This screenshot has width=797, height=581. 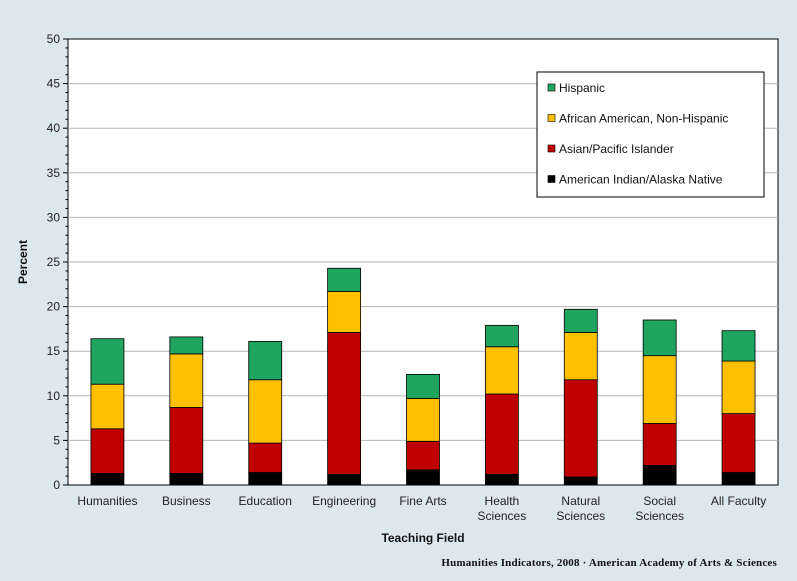 I want to click on x-tick-label: Humanities, so click(x=107, y=501).